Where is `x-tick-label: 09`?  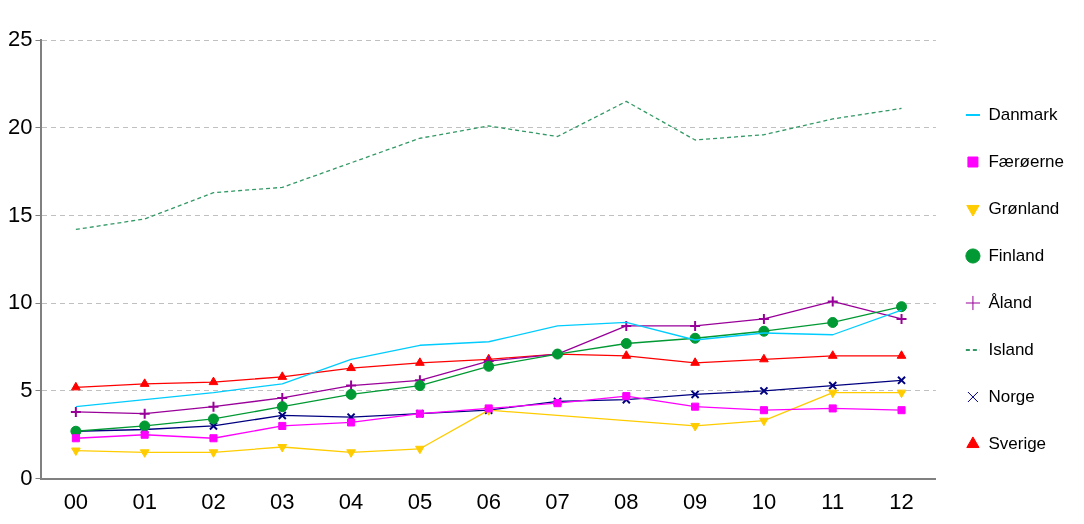 x-tick-label: 09 is located at coordinates (695, 501).